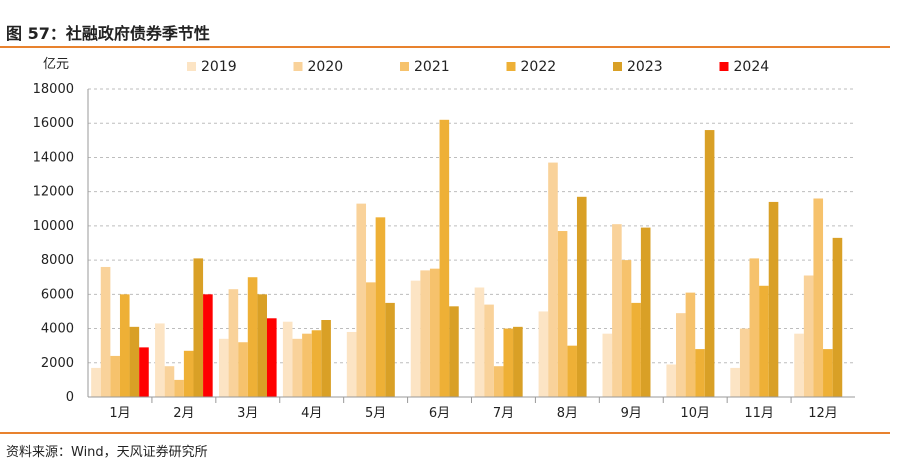 The image size is (900, 476). What do you see at coordinates (511, 66) in the screenshot?
I see `legend-swatch-2022` at bounding box center [511, 66].